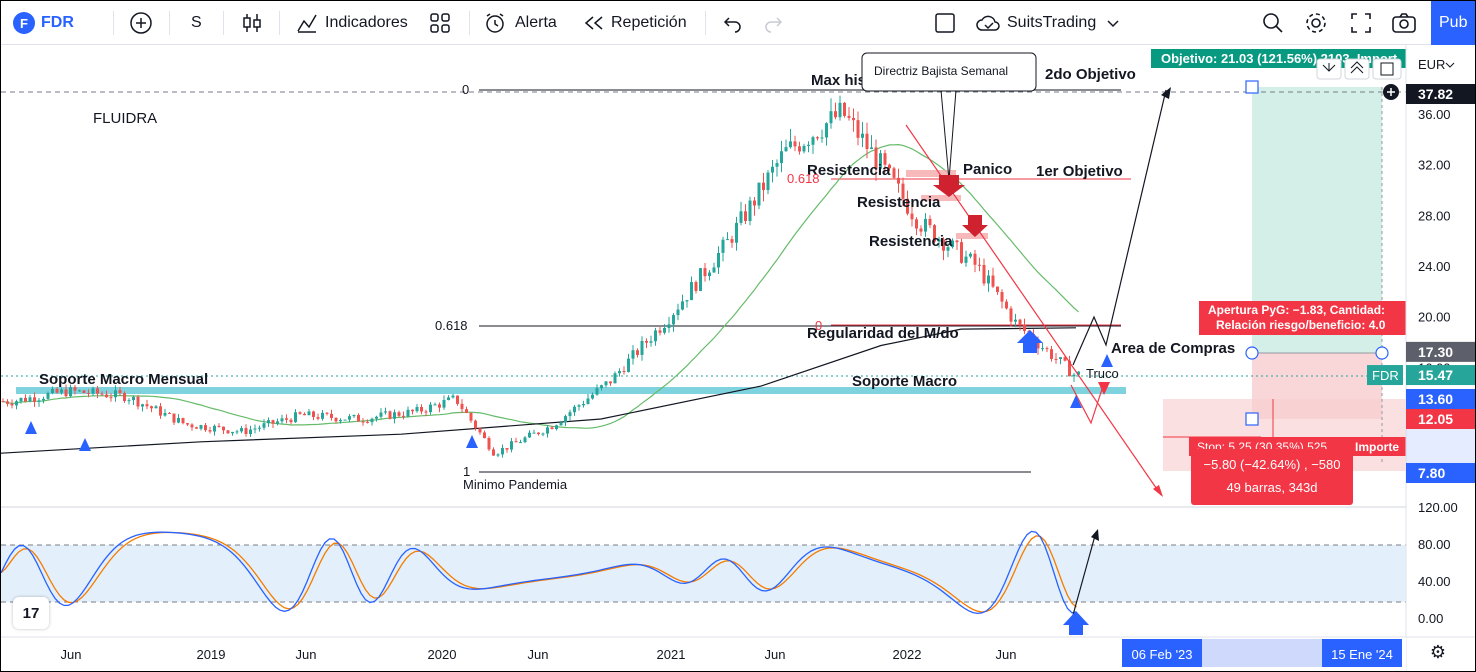 This screenshot has width=1476, height=672. I want to click on projection-arrow, so click(1119, 227).